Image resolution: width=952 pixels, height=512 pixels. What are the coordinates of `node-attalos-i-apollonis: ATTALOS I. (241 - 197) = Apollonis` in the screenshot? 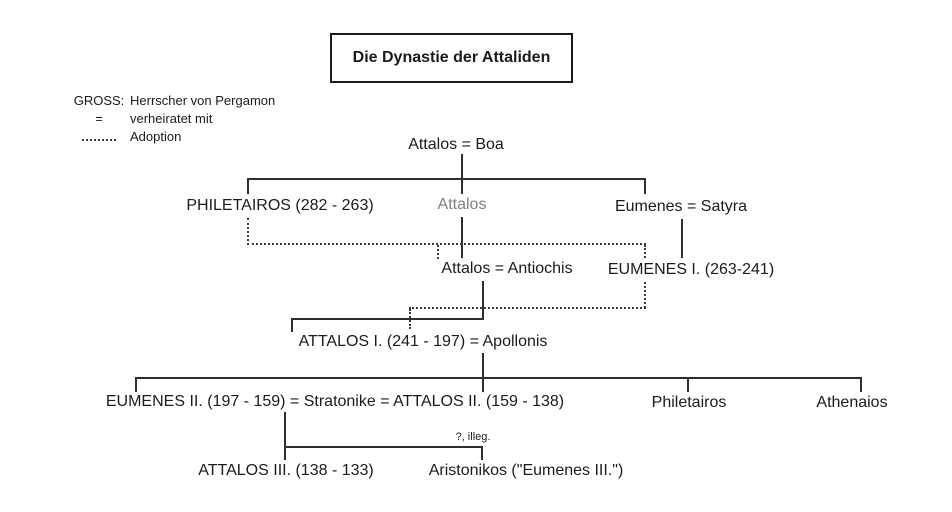 It's located at (423, 341).